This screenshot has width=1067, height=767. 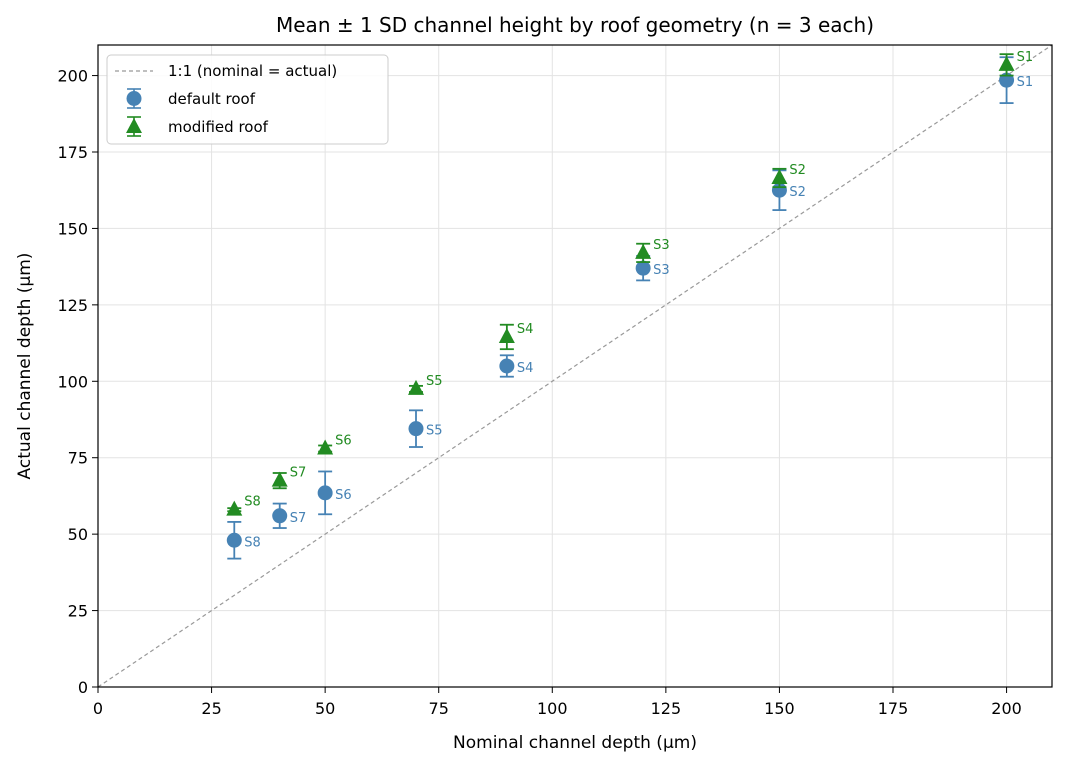 I want to click on legend-default-roof-label: default roof, so click(x=212, y=99).